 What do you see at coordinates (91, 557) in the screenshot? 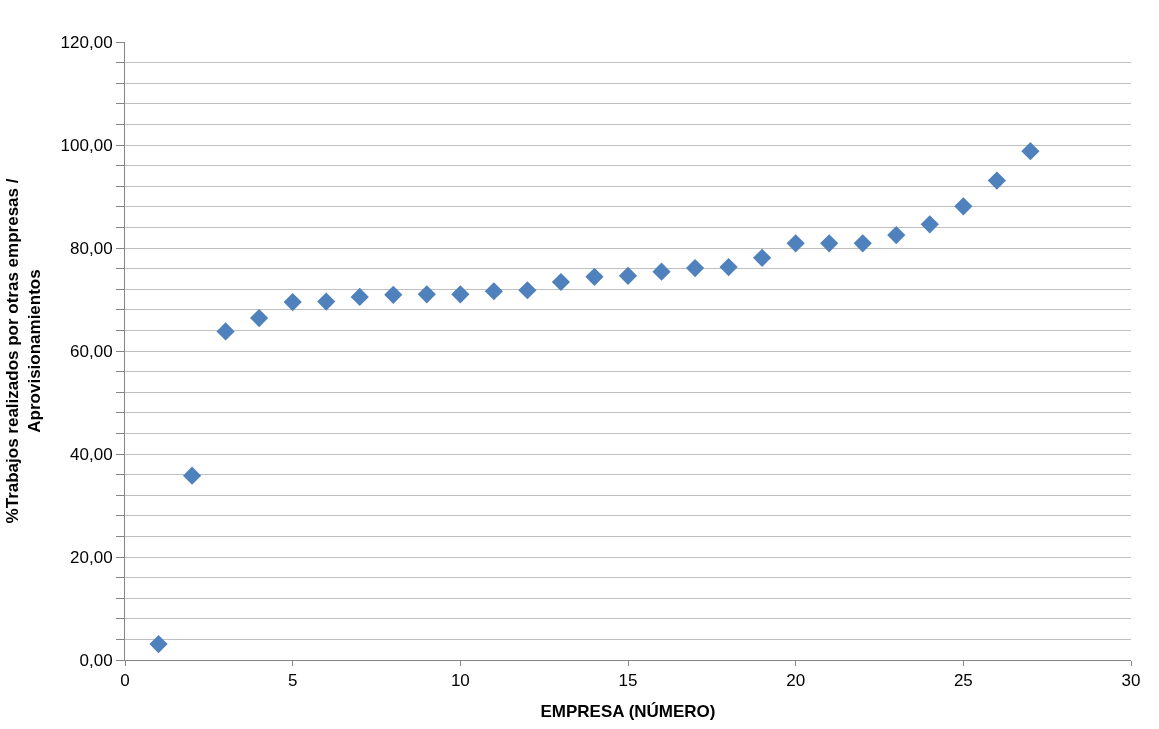
I see `y-tick-label: 20,00` at bounding box center [91, 557].